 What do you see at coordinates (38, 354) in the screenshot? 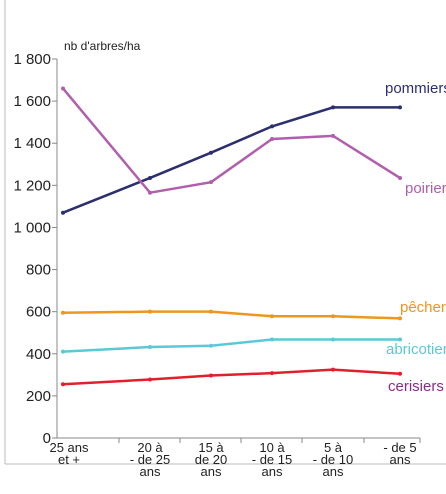
I see `y-tick-label: 400` at bounding box center [38, 354].